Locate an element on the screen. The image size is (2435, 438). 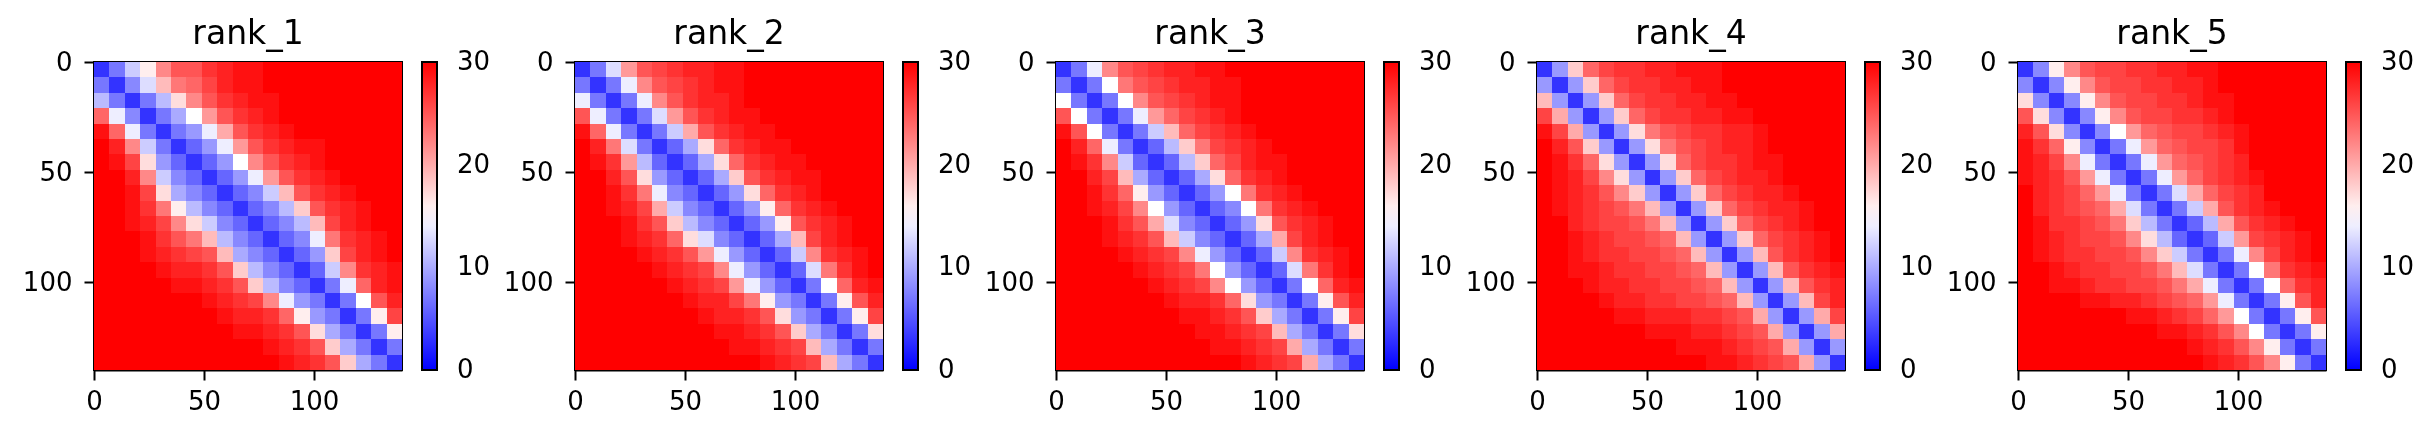
chart-title: rank_4 is located at coordinates (1691, 32).